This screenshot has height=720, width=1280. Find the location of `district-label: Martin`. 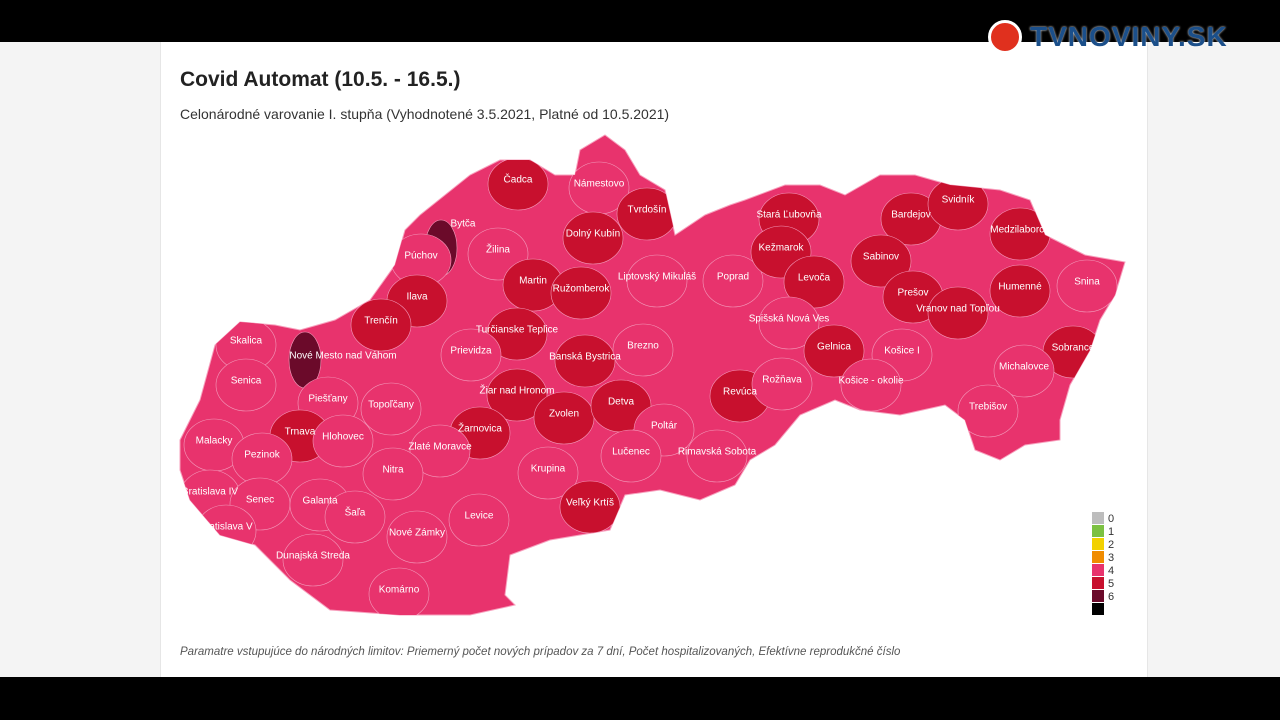

district-label: Martin is located at coordinates (533, 281).